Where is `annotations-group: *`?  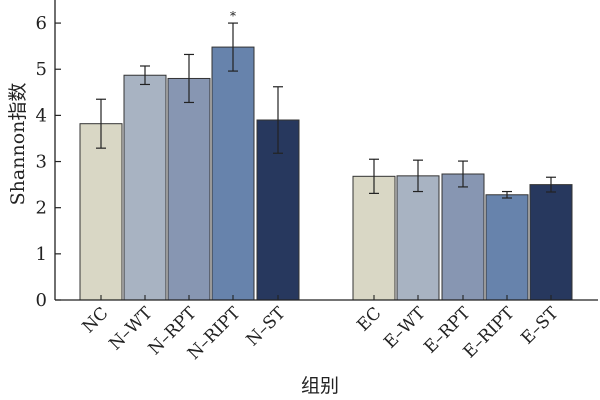 annotations-group: * is located at coordinates (233, 16).